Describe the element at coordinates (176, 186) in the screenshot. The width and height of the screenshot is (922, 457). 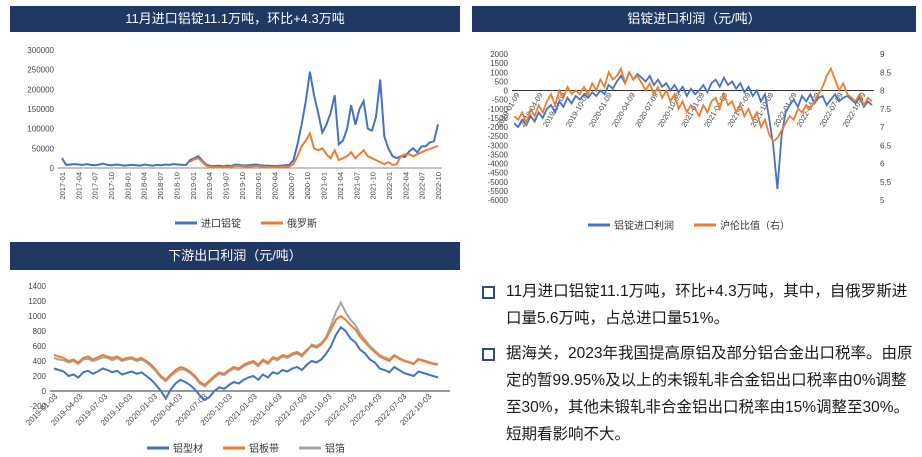
I see `x-tick-label: 2018-10` at that location.